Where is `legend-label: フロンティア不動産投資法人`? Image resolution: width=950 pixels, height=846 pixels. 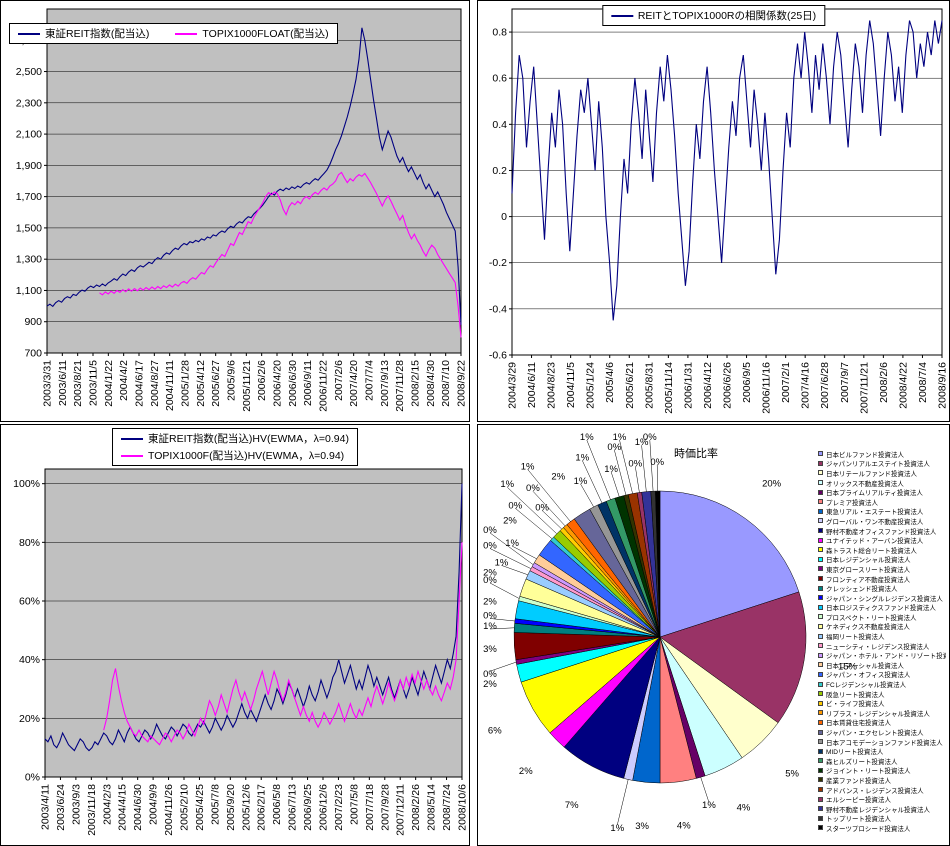
legend-label: フロンティア不動産投資法人 is located at coordinates (868, 580).